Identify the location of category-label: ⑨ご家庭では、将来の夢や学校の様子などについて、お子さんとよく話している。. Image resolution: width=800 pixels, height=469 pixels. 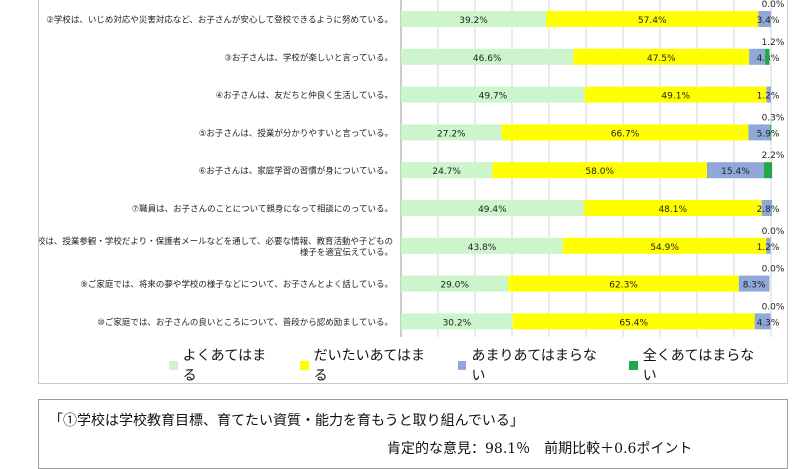
(236, 284).